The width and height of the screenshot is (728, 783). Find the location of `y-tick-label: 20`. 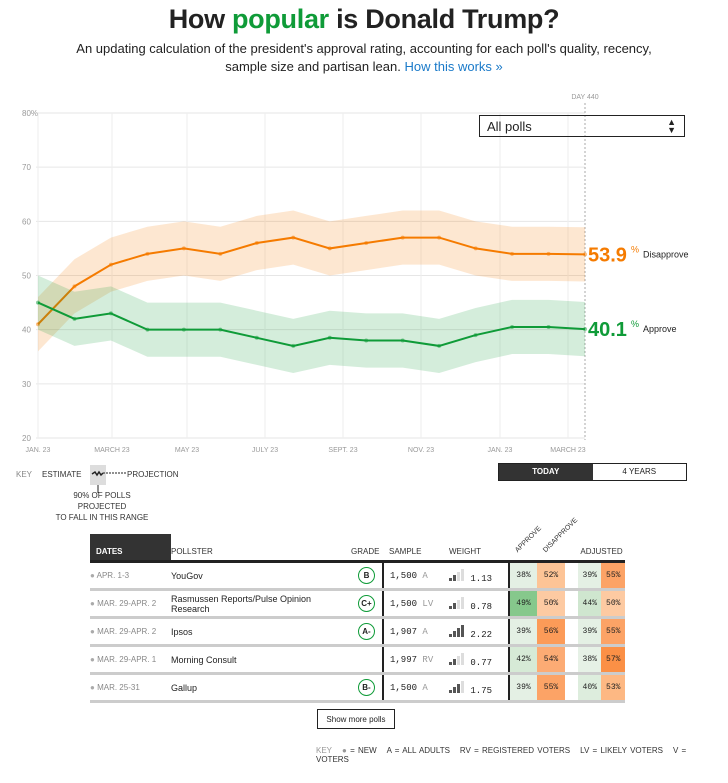

y-tick-label: 20 is located at coordinates (26, 438).